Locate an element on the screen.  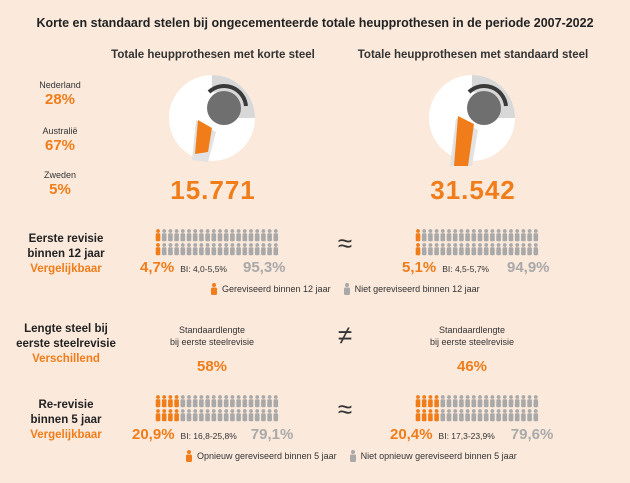
legend-yes: Gereviseerd binnen 12 jaar is located at coordinates (276, 289).